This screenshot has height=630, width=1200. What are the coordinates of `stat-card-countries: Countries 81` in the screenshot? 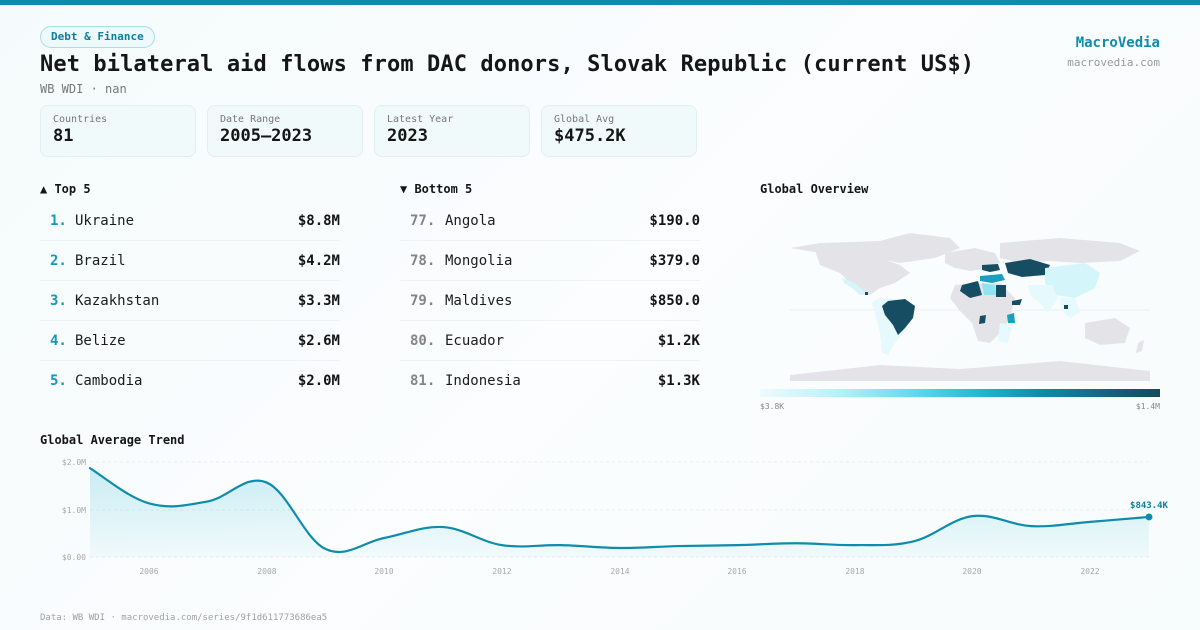 It's located at (118, 131).